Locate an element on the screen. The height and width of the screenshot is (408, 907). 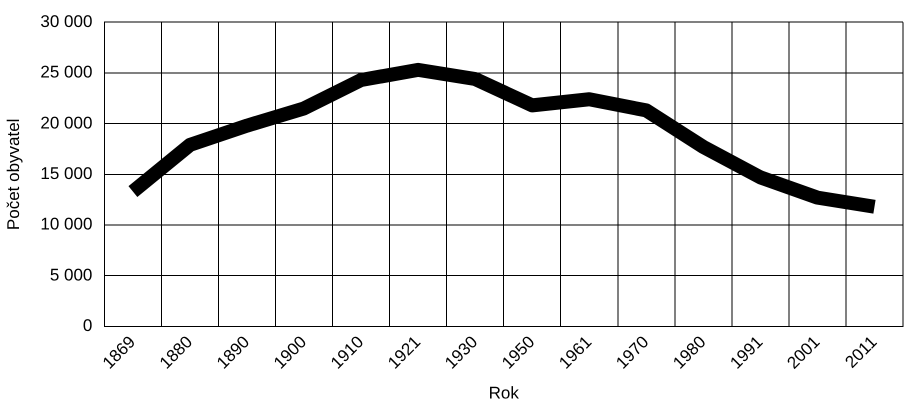
y-axis-title: Počet obyvatel is located at coordinates (13, 174).